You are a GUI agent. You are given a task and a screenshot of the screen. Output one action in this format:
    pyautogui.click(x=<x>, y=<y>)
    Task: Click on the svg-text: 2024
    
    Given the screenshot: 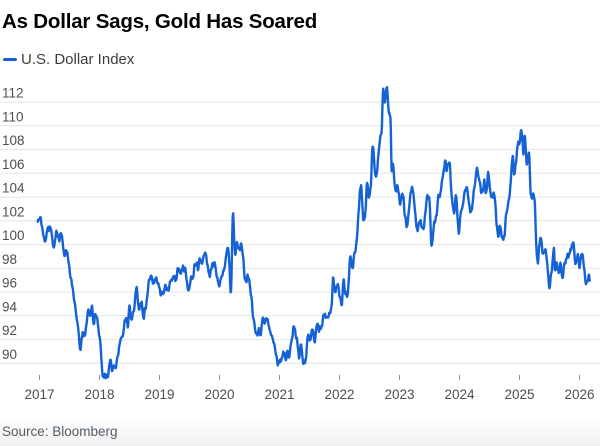 What is the action you would take?
    pyautogui.click(x=459, y=394)
    